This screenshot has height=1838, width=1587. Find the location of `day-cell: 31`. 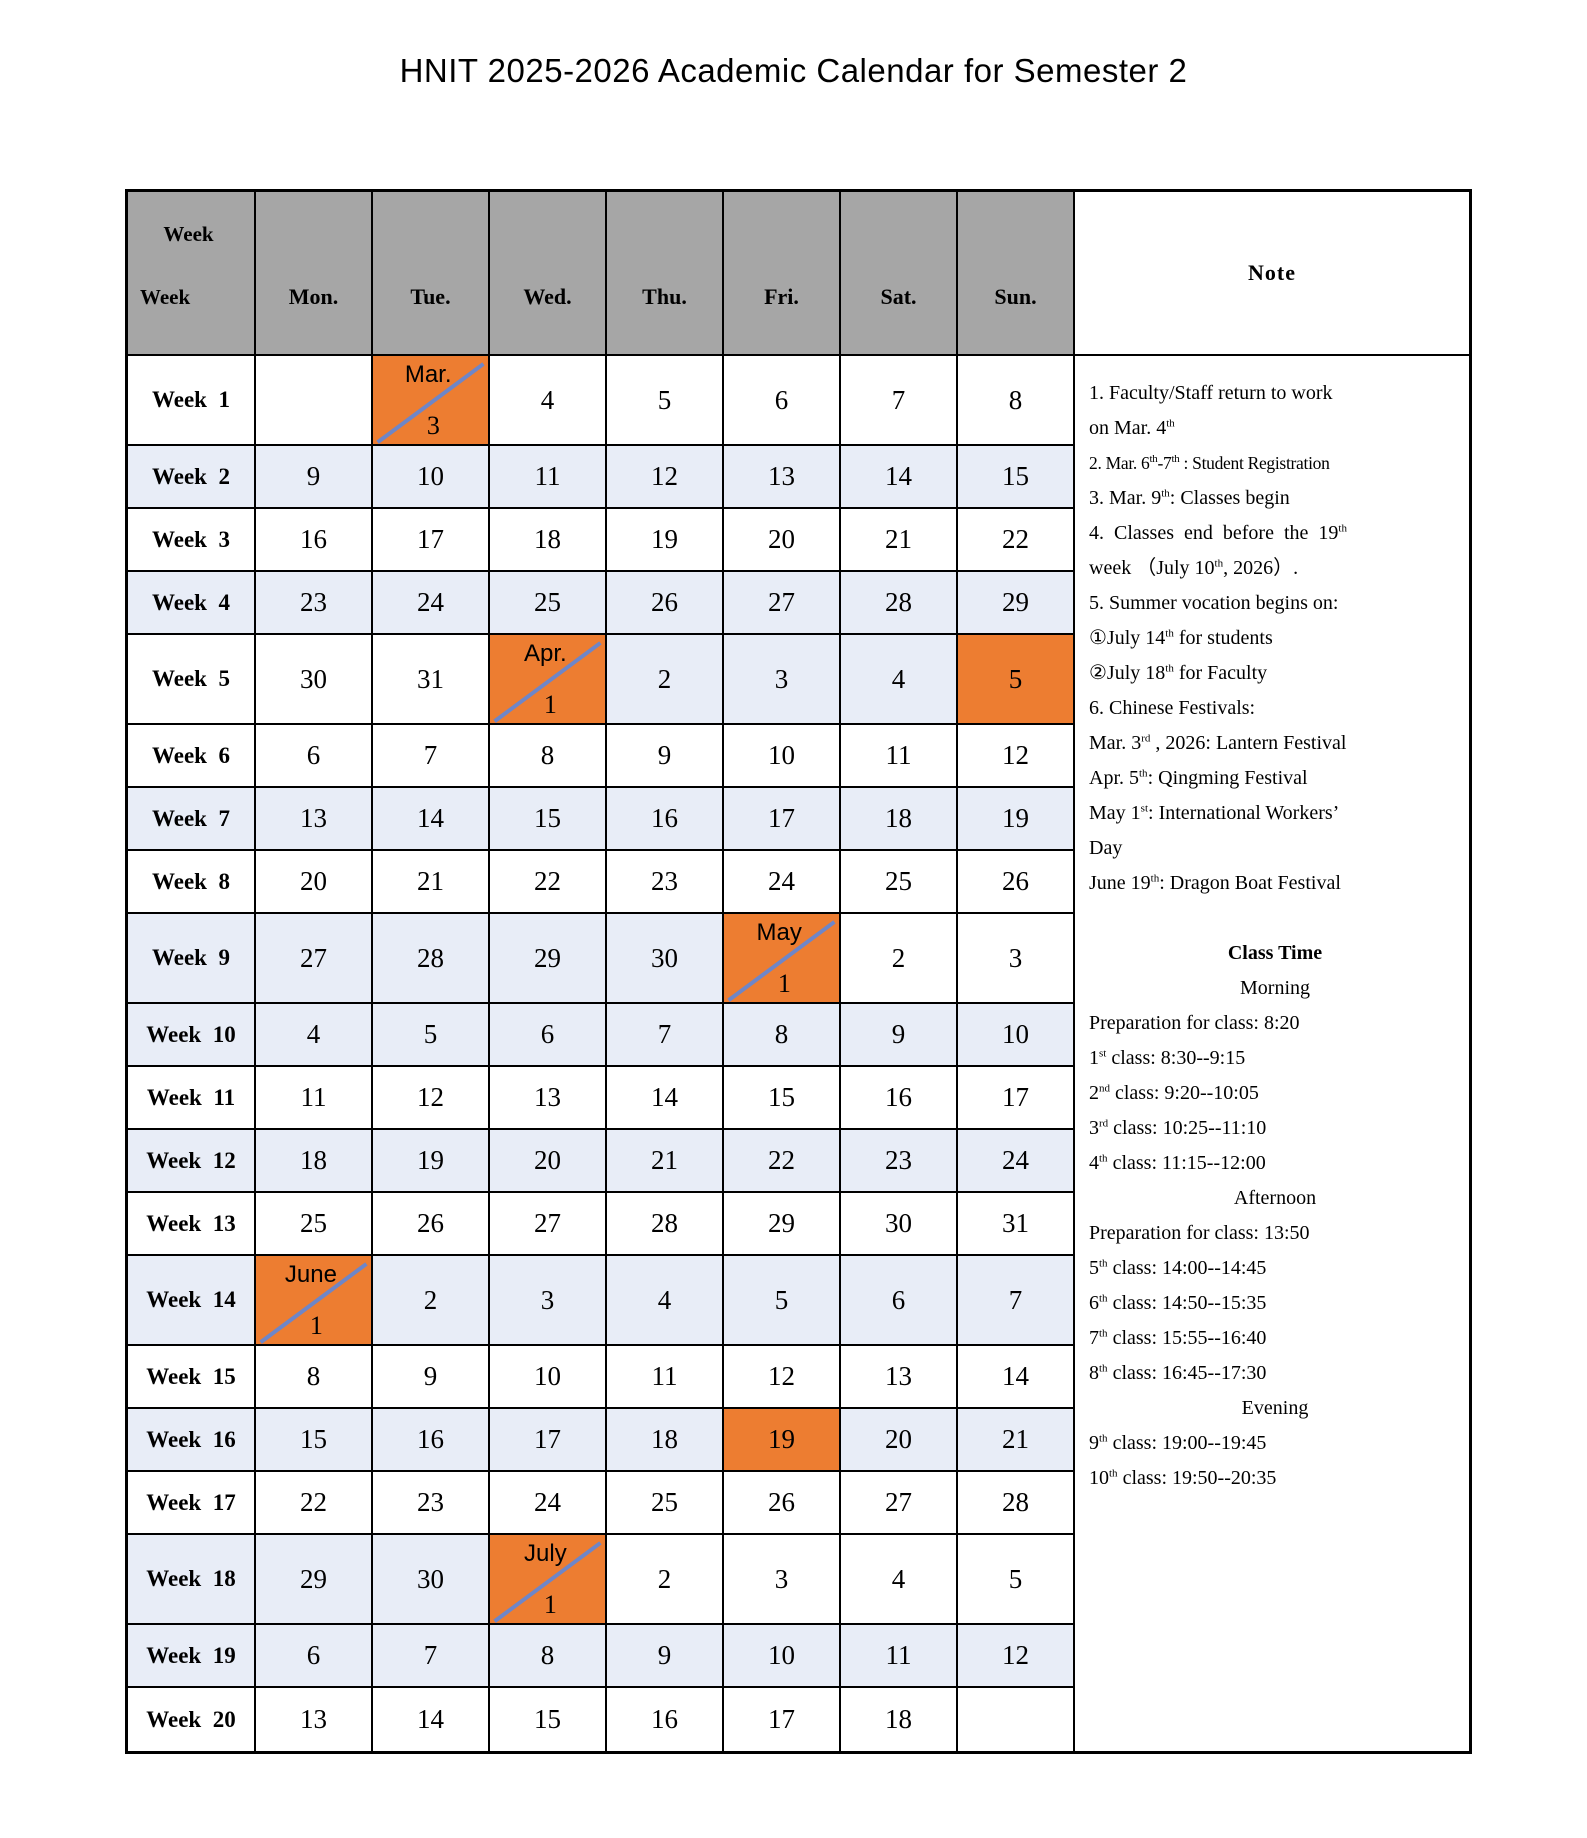

day-cell: 31 is located at coordinates (431, 680).